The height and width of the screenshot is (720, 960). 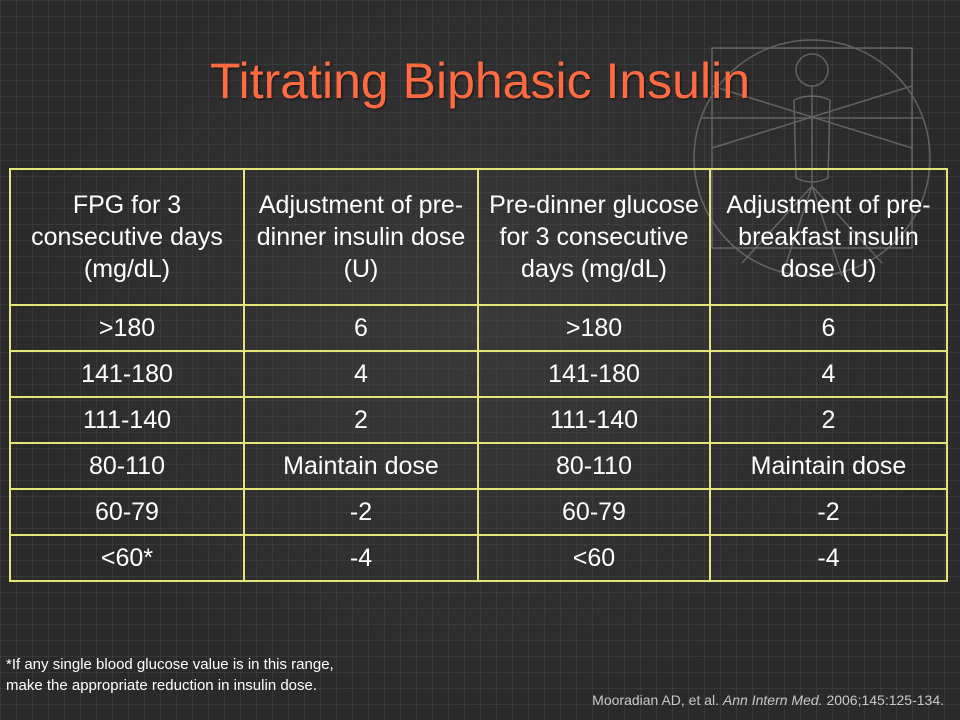 I want to click on header-fpg: FPG for 3 consecutive days (mg/dL), so click(x=127, y=237).